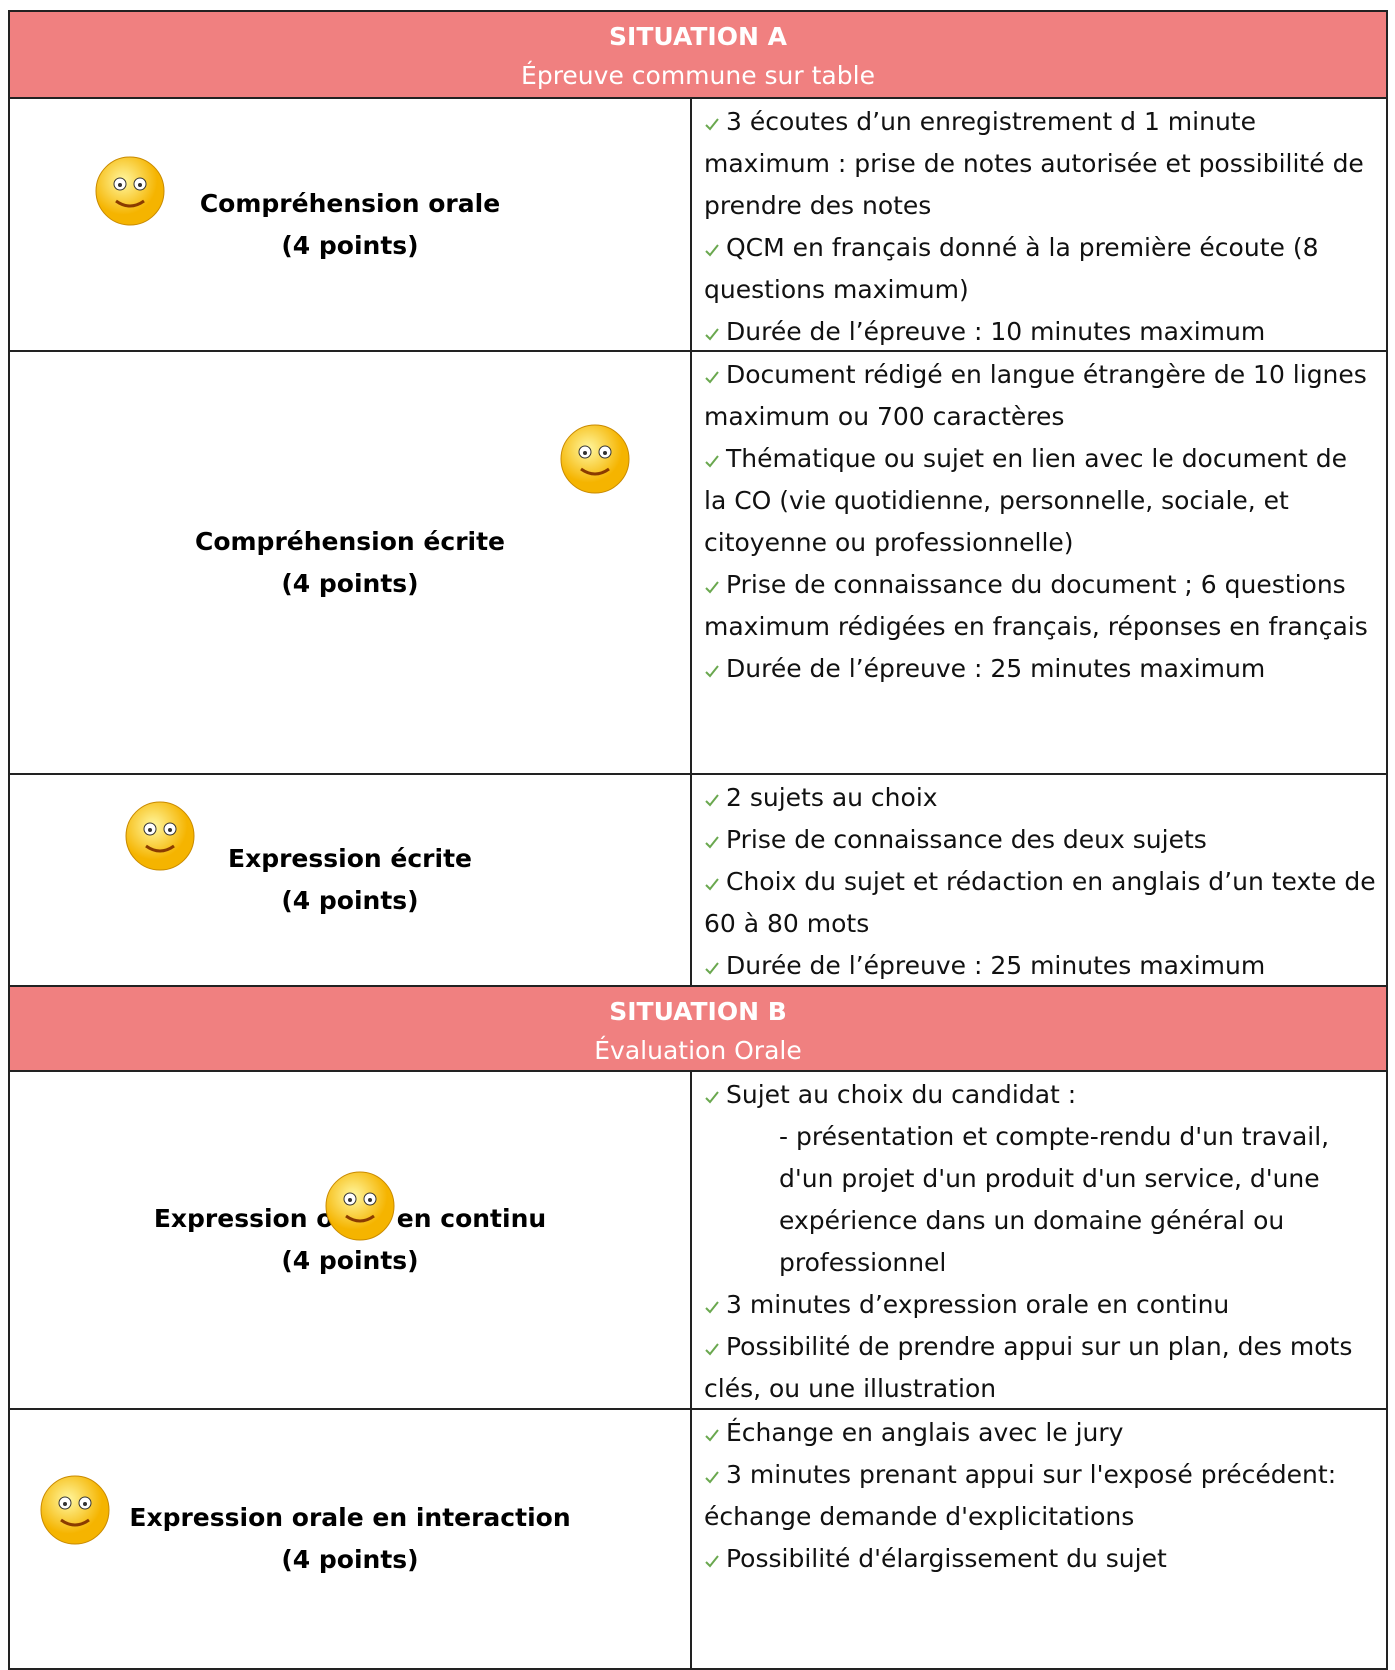  What do you see at coordinates (966, 839) in the screenshot?
I see `detail-text: Prise de connaissance des deux sujets` at bounding box center [966, 839].